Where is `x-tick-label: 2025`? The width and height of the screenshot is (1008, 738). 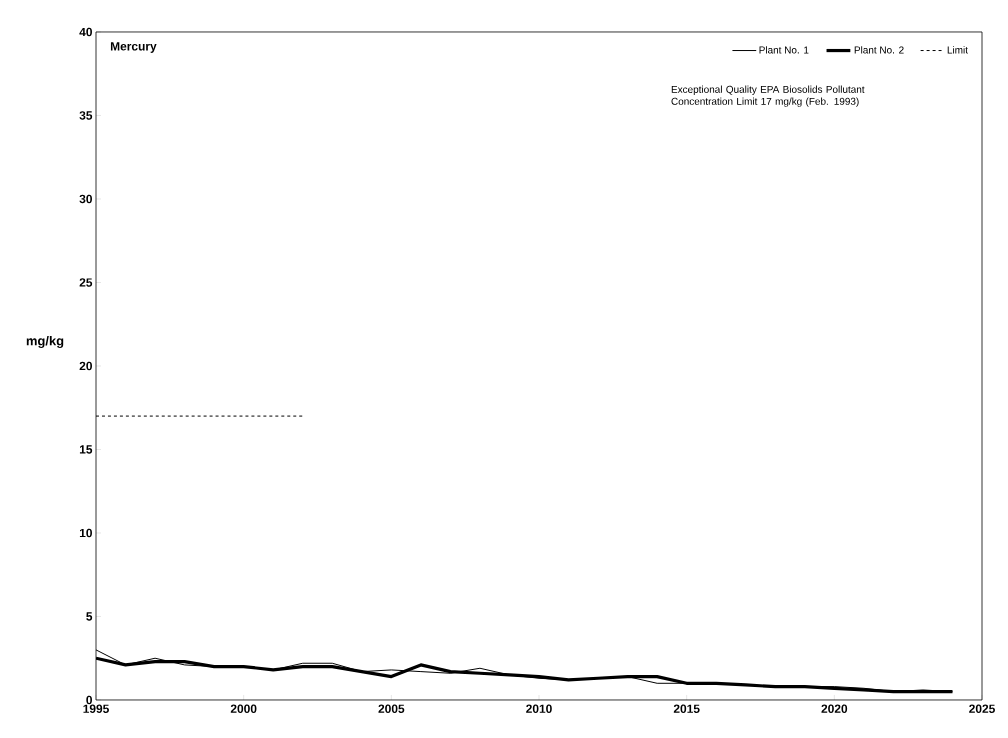 x-tick-label: 2025 is located at coordinates (982, 708).